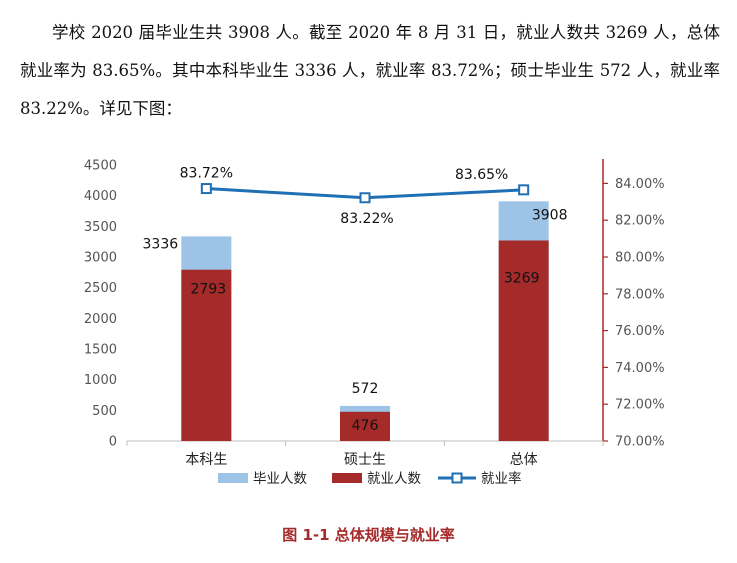  What do you see at coordinates (366, 219) in the screenshot?
I see `data-label-rate: 83.22%` at bounding box center [366, 219].